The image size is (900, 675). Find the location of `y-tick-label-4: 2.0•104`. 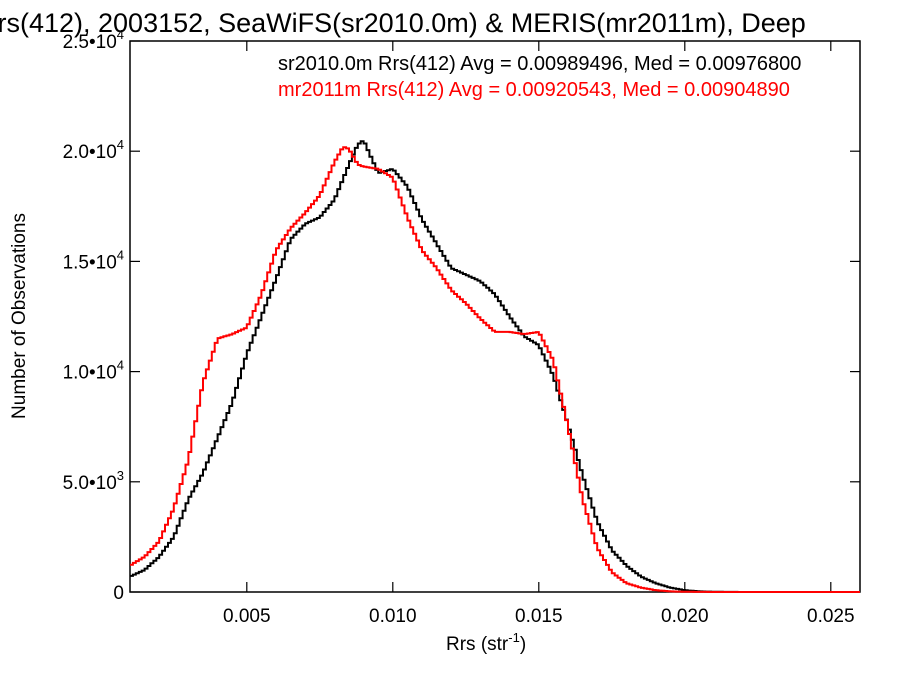

y-tick-label-4: 2.0•104 is located at coordinates (93, 150).